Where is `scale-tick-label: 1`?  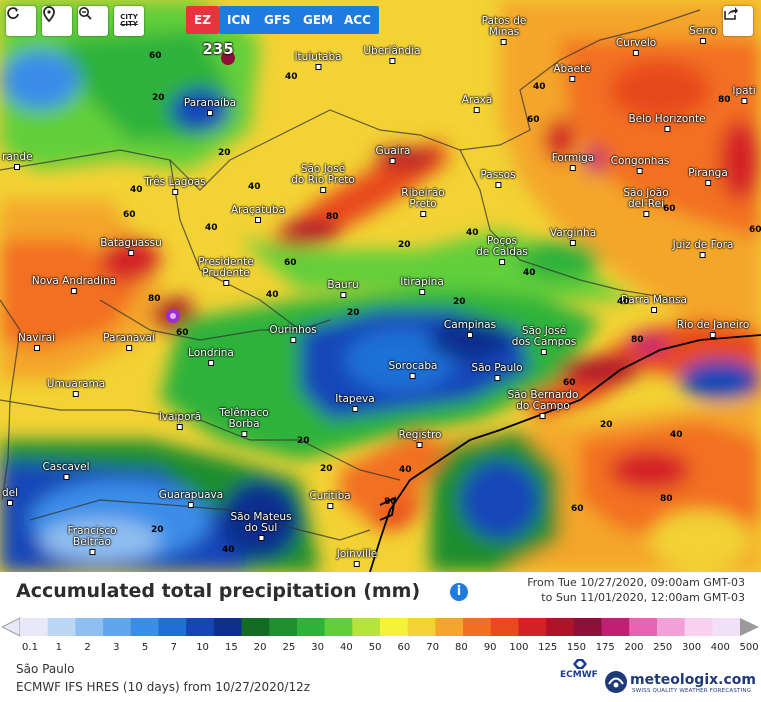
scale-tick-label: 1 is located at coordinates (58, 647).